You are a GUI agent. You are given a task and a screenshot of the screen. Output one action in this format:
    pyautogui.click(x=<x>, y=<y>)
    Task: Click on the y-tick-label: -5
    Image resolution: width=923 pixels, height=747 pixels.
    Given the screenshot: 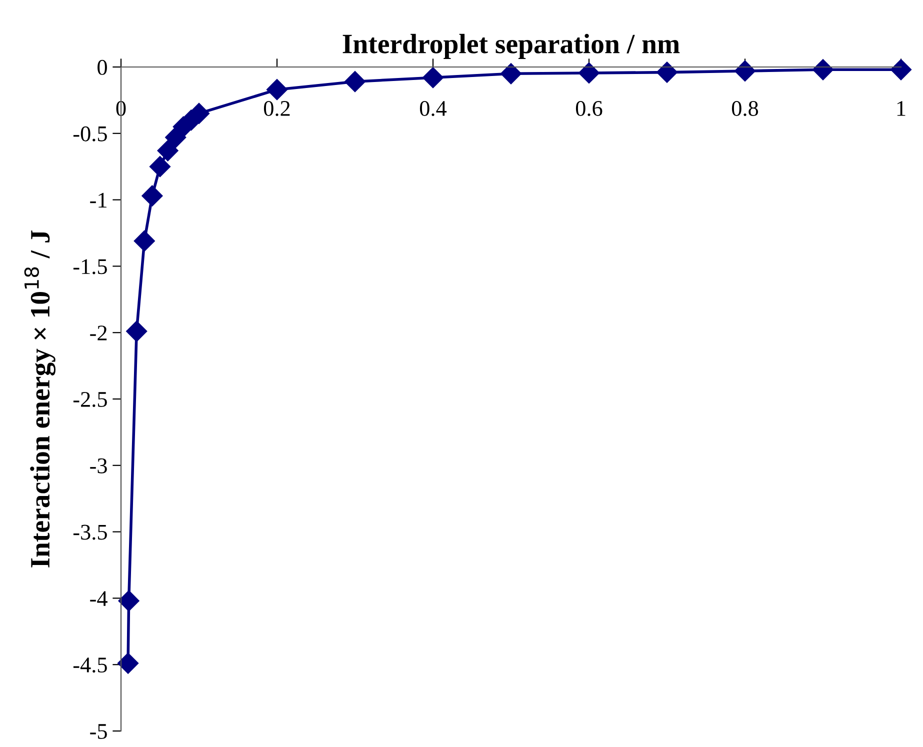 What is the action you would take?
    pyautogui.click(x=98, y=731)
    